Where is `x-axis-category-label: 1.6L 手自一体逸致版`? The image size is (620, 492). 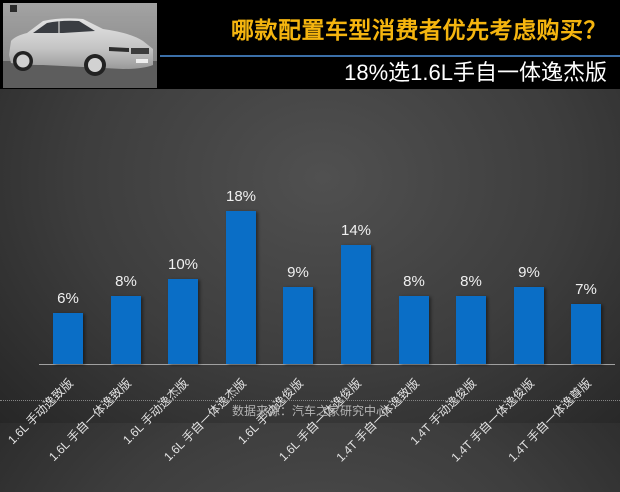 x-axis-category-label: 1.6L 手自一体逸致版 is located at coordinates (90, 420).